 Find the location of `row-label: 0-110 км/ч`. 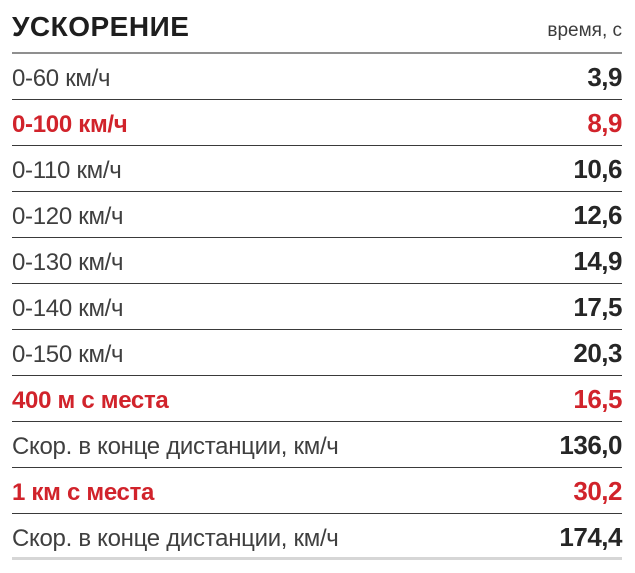

row-label: 0-110 км/ч is located at coordinates (67, 170).